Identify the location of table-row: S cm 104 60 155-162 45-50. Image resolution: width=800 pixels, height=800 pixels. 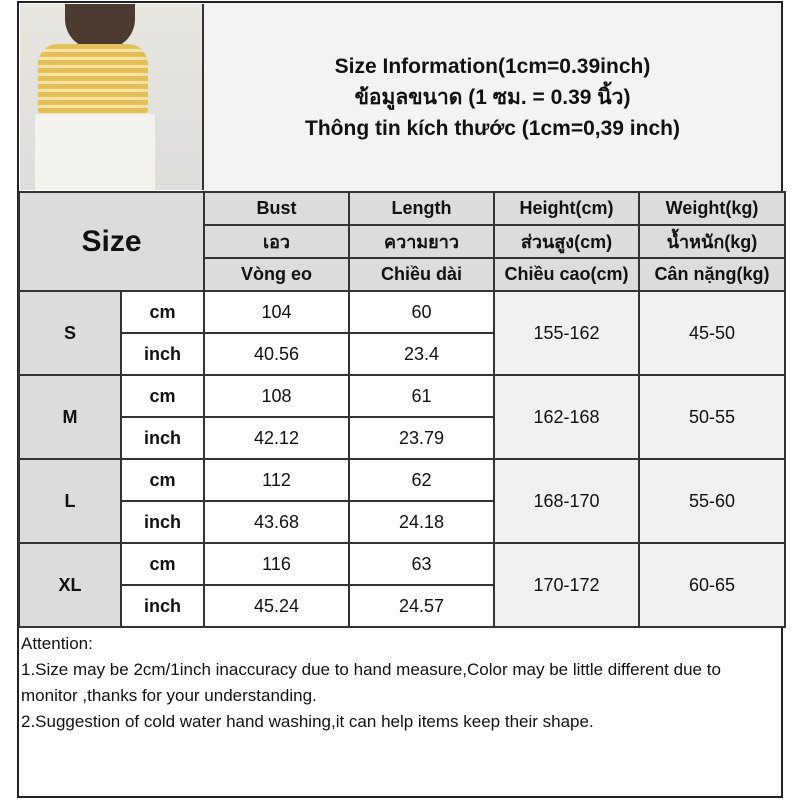
(402, 333).